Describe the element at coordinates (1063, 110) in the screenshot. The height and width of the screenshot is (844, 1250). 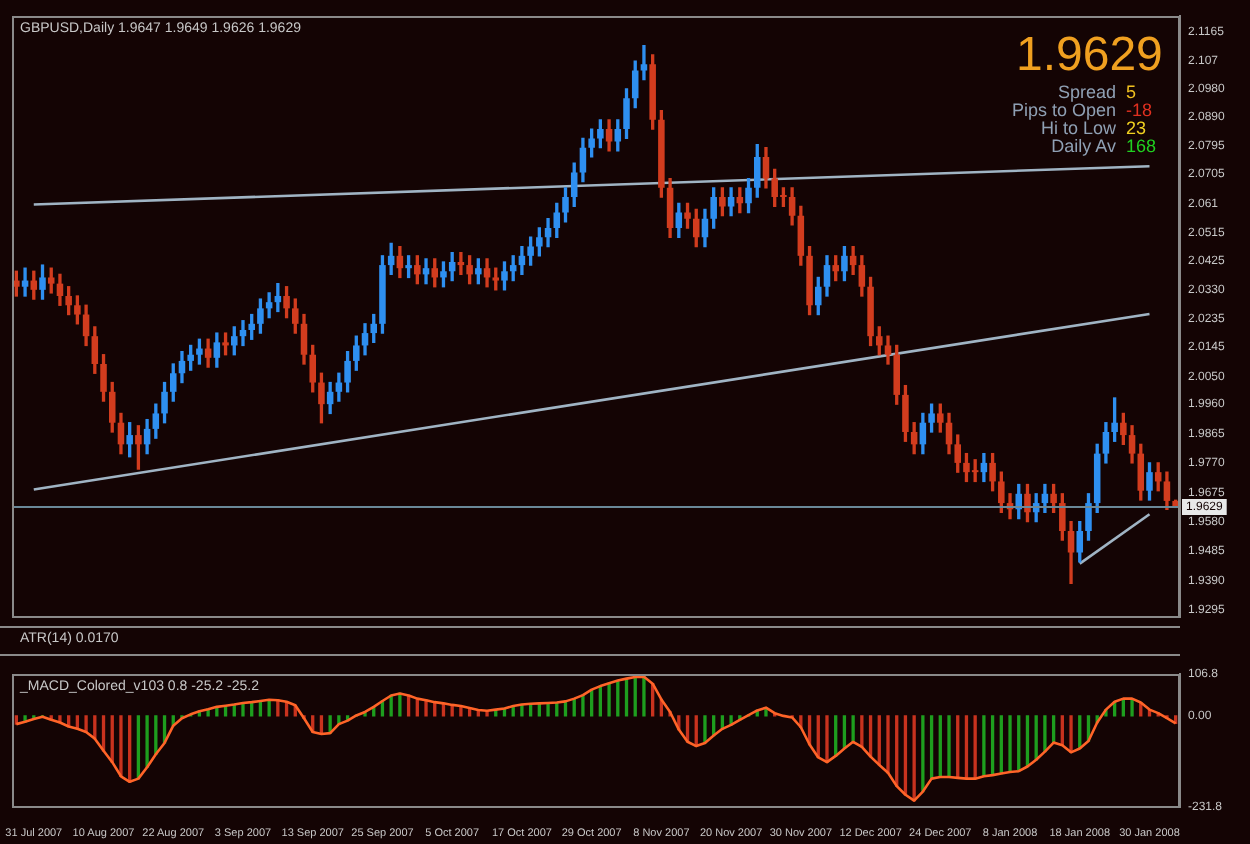
I see `annotation: Pips to Open` at that location.